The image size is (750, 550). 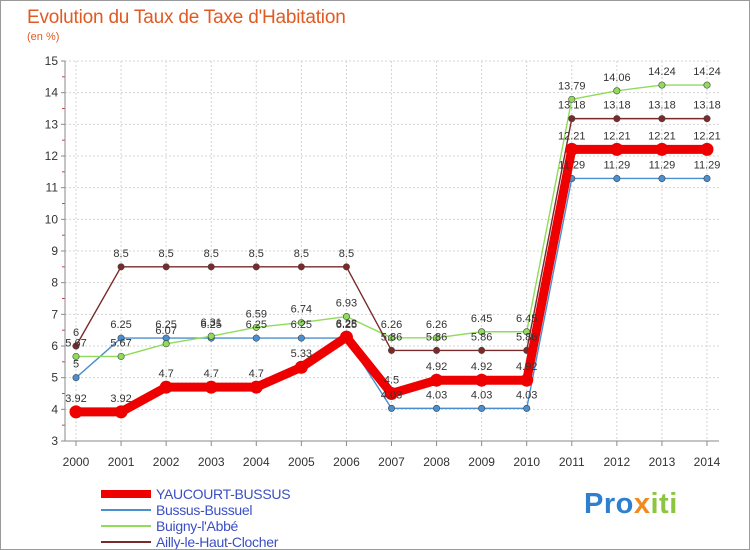 What do you see at coordinates (54, 314) in the screenshot?
I see `y-tick-label: 7` at bounding box center [54, 314].